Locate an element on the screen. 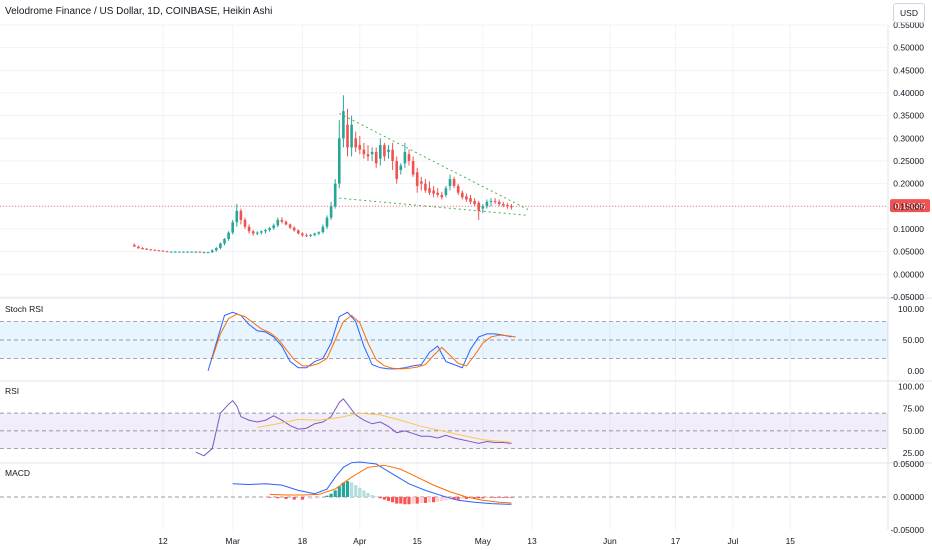 Image resolution: width=932 pixels, height=550 pixels. y-tick-label: 100.00 is located at coordinates (911, 386).